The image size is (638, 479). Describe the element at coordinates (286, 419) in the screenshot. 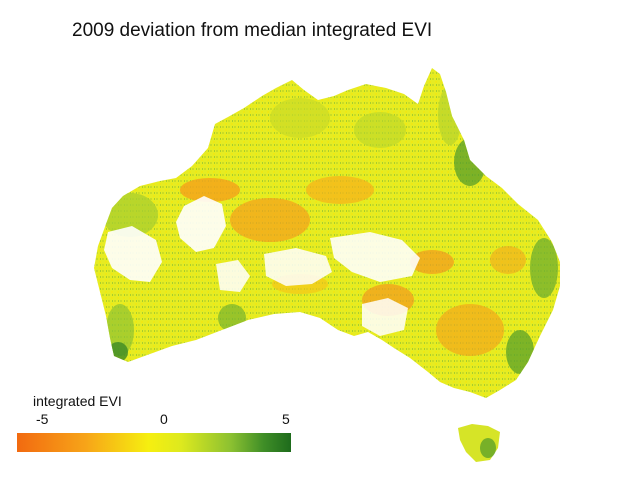

I see `legend-tick-max: 5` at that location.